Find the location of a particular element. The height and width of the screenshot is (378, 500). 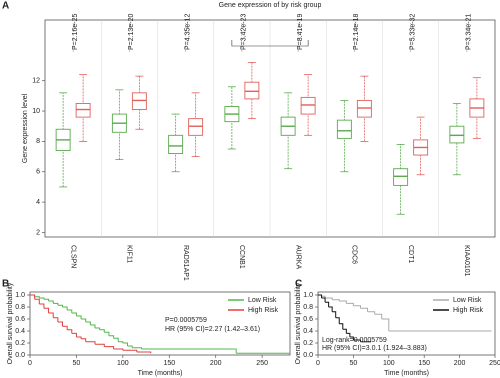

y-tick-label: 0.4 is located at coordinates (20, 331).